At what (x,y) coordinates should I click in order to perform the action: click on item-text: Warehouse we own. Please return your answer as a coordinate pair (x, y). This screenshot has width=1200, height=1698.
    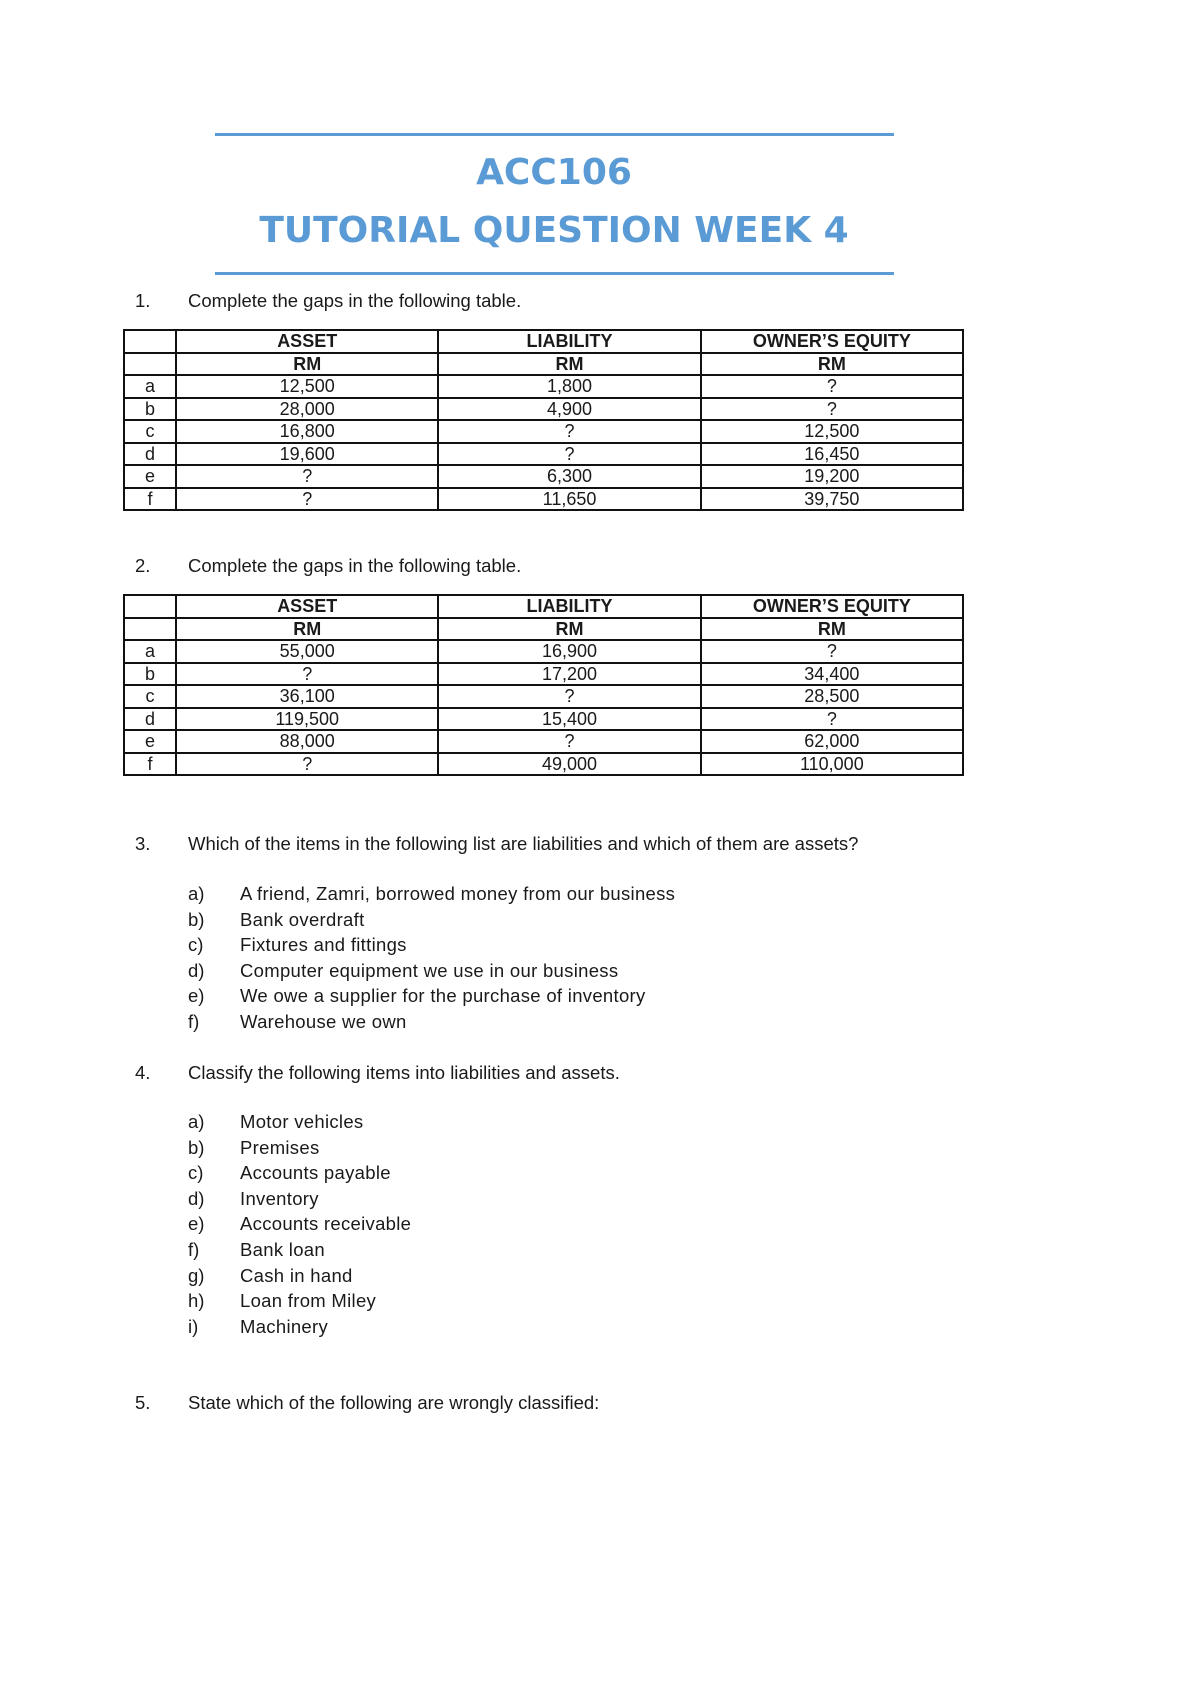
    Looking at the image, I should click on (323, 1021).